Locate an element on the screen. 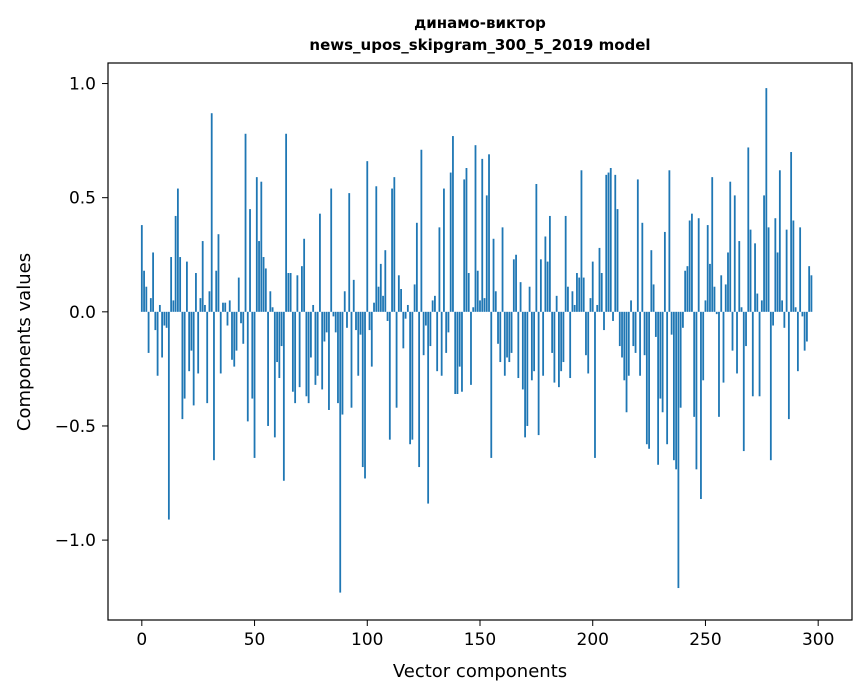  y-axis-ticks: 1.0 0.5 0.0 −0.5 −1.0 is located at coordinates (81, 313).